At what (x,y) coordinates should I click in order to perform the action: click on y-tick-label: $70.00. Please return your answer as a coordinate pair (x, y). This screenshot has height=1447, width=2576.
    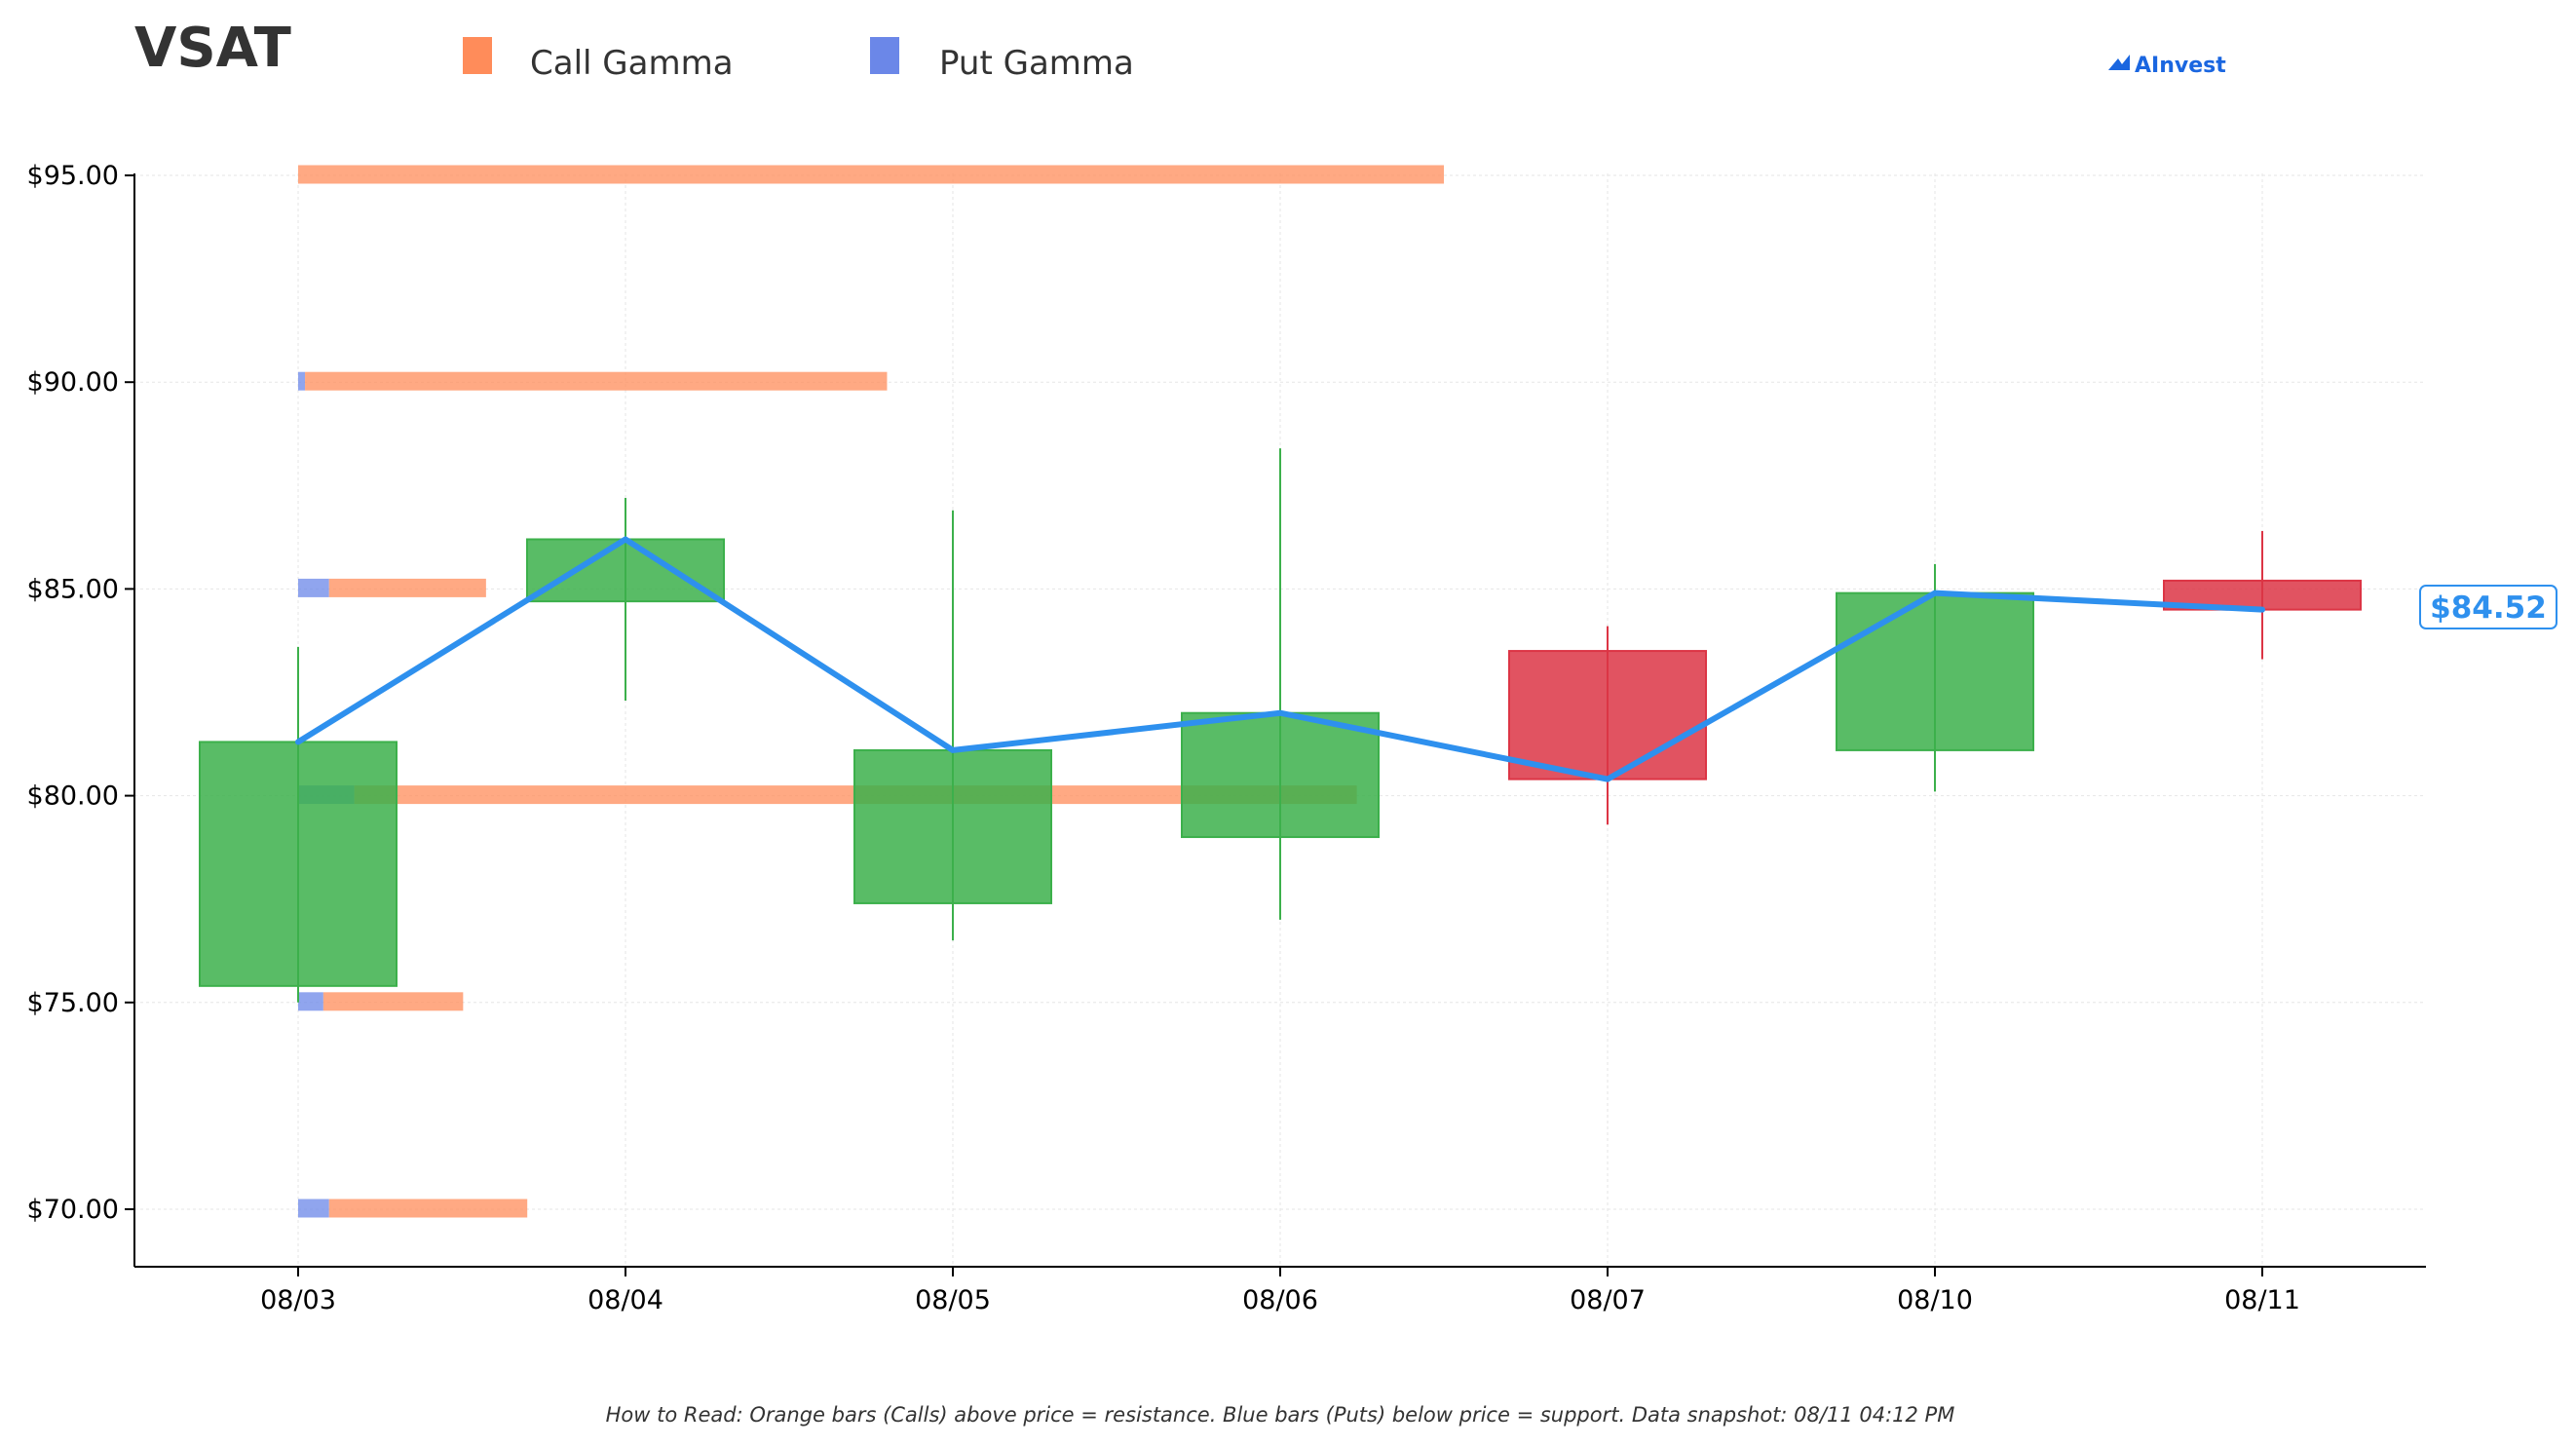
    Looking at the image, I should click on (73, 1210).